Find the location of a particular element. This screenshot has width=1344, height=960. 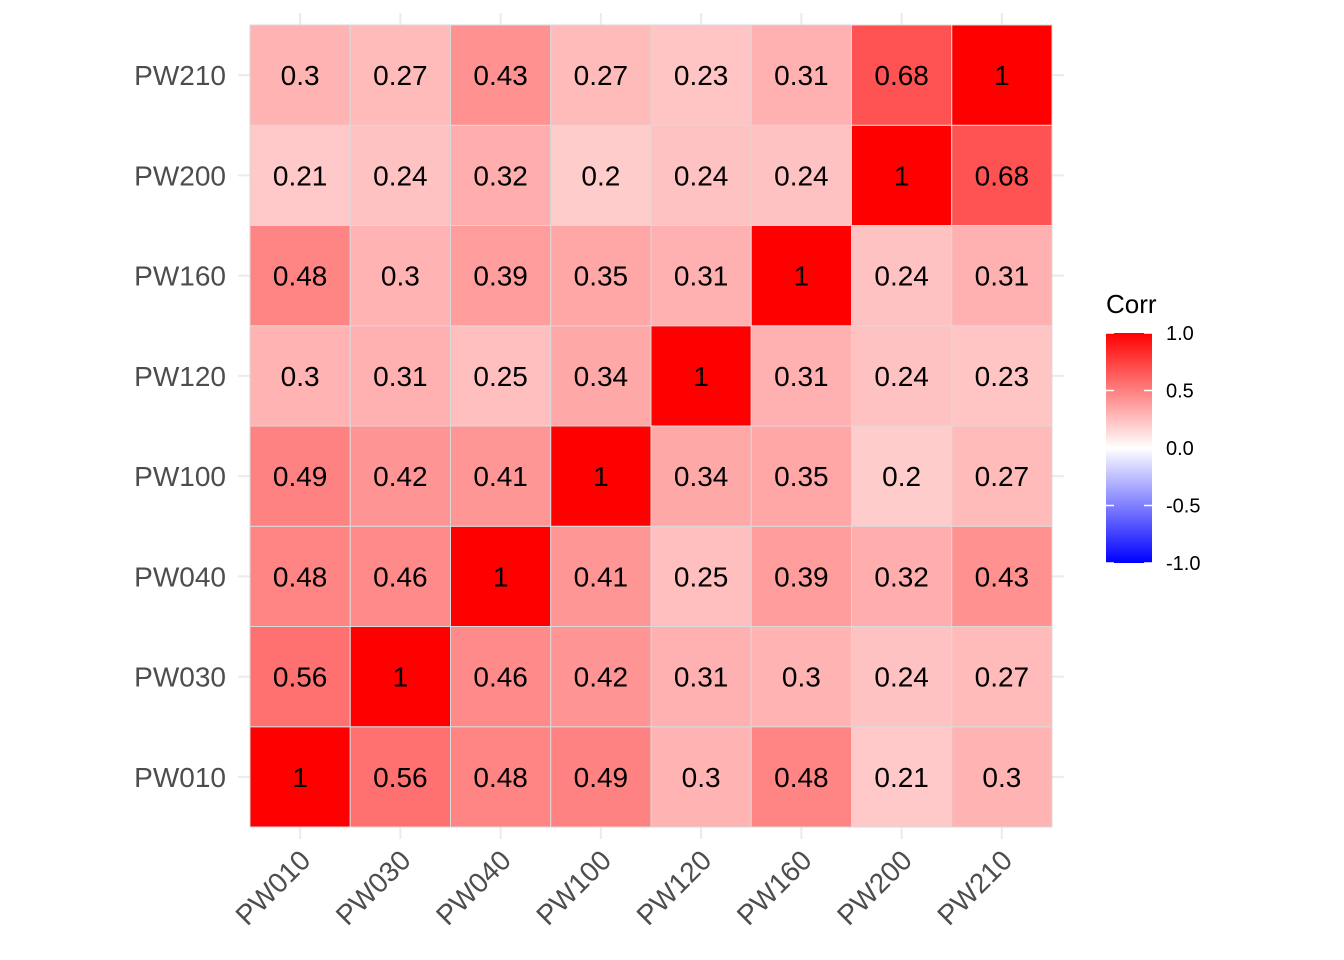

cell-value-label: 0.39 is located at coordinates (500, 276).